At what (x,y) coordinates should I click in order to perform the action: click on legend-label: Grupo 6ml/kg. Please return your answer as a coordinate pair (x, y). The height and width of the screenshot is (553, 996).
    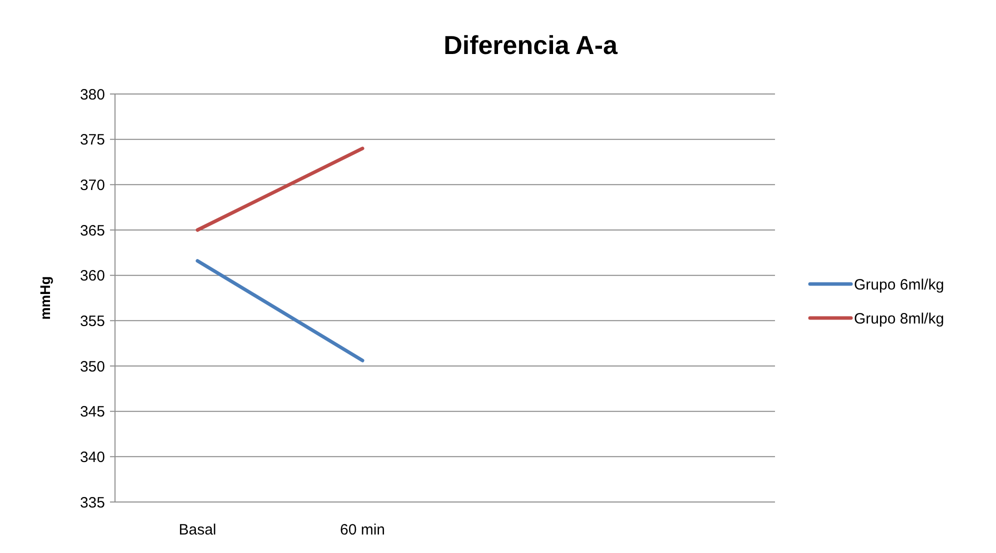
    Looking at the image, I should click on (899, 285).